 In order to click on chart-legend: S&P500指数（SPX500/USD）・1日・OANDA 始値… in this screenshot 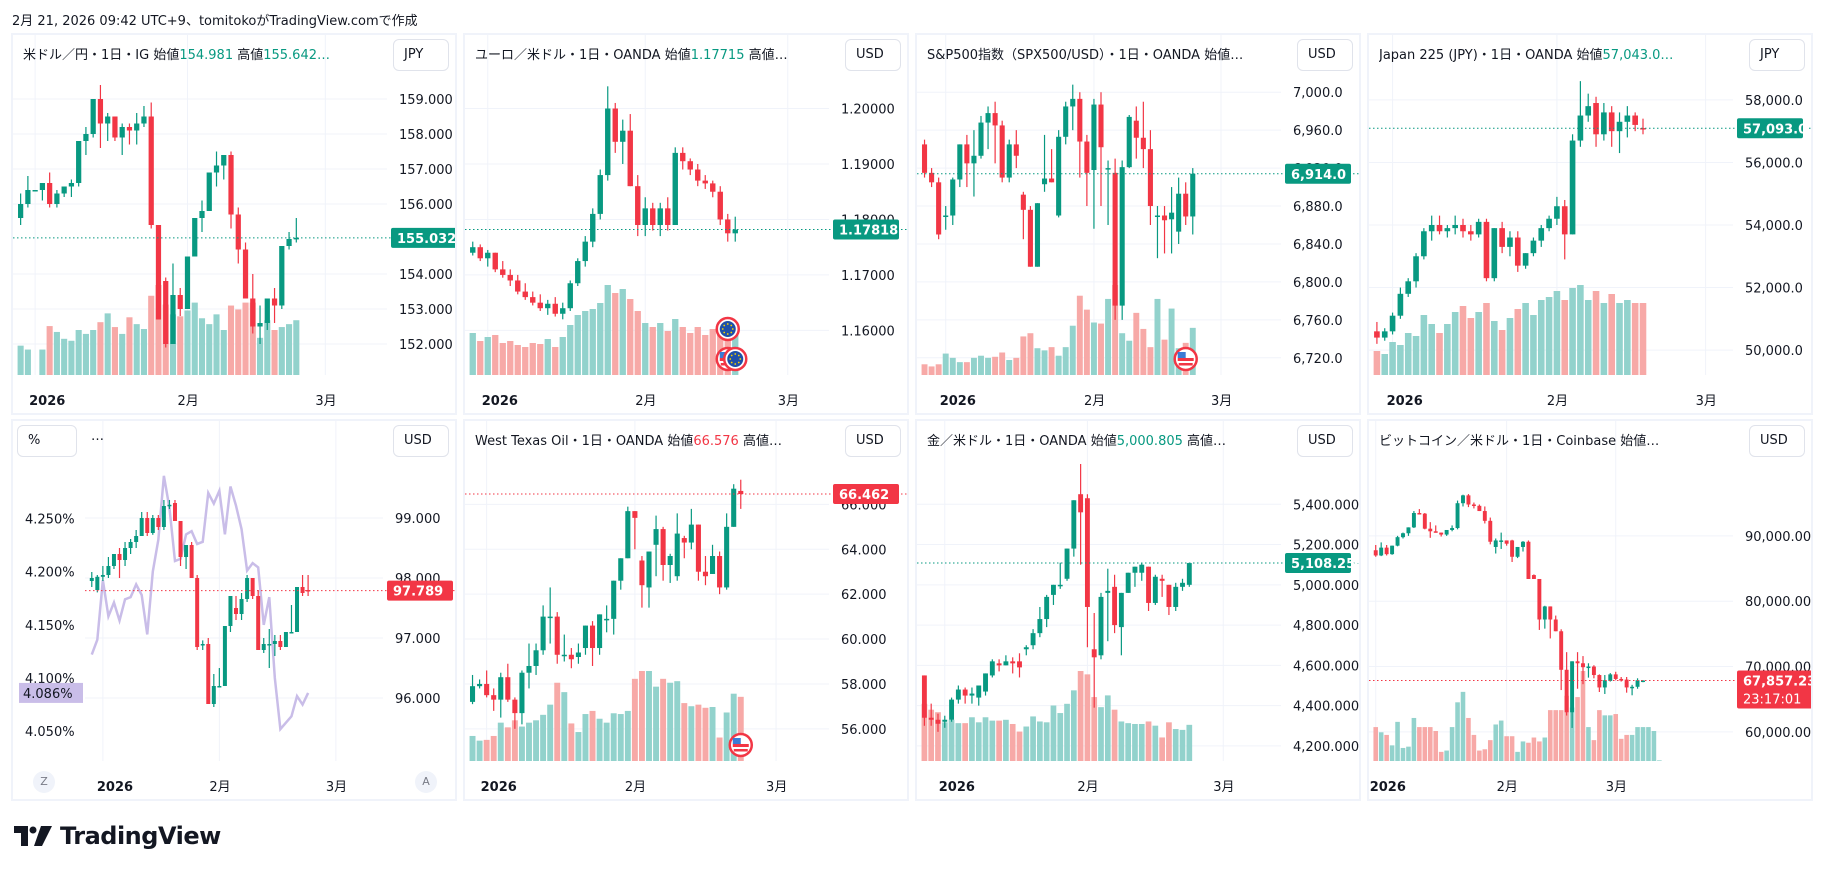, I will do `click(1085, 53)`.